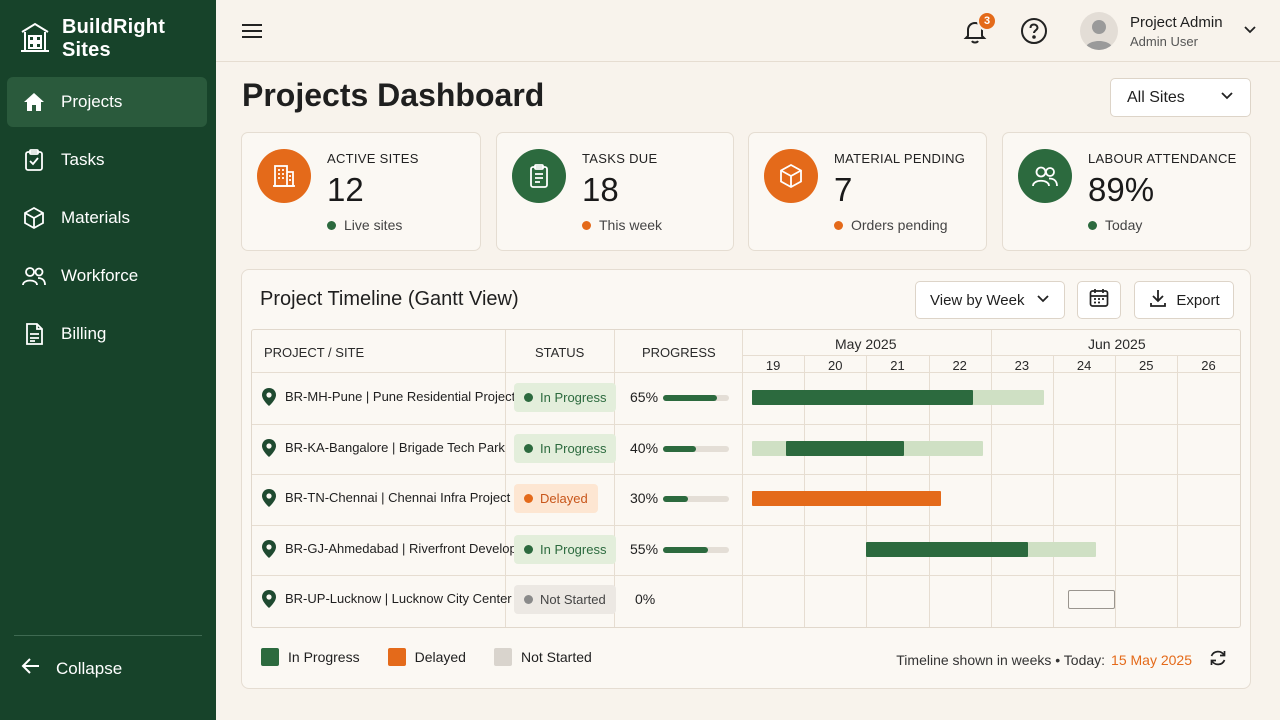 This screenshot has height=720, width=1280. I want to click on sidebar-item-billing: Billing, so click(107, 334).